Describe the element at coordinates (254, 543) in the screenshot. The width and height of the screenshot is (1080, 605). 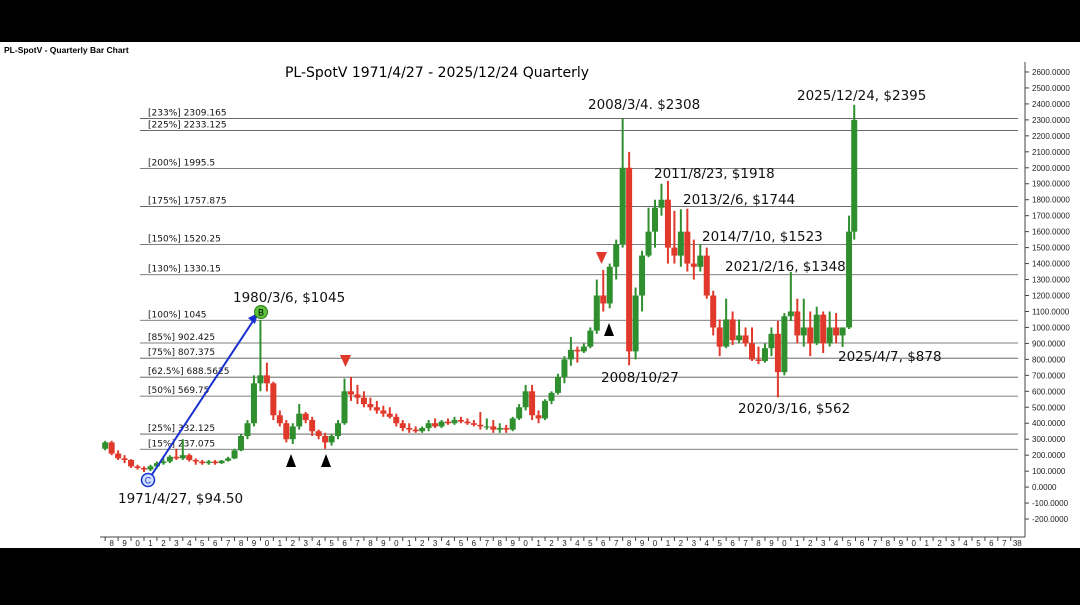
I see `x-tick-label: 9` at that location.